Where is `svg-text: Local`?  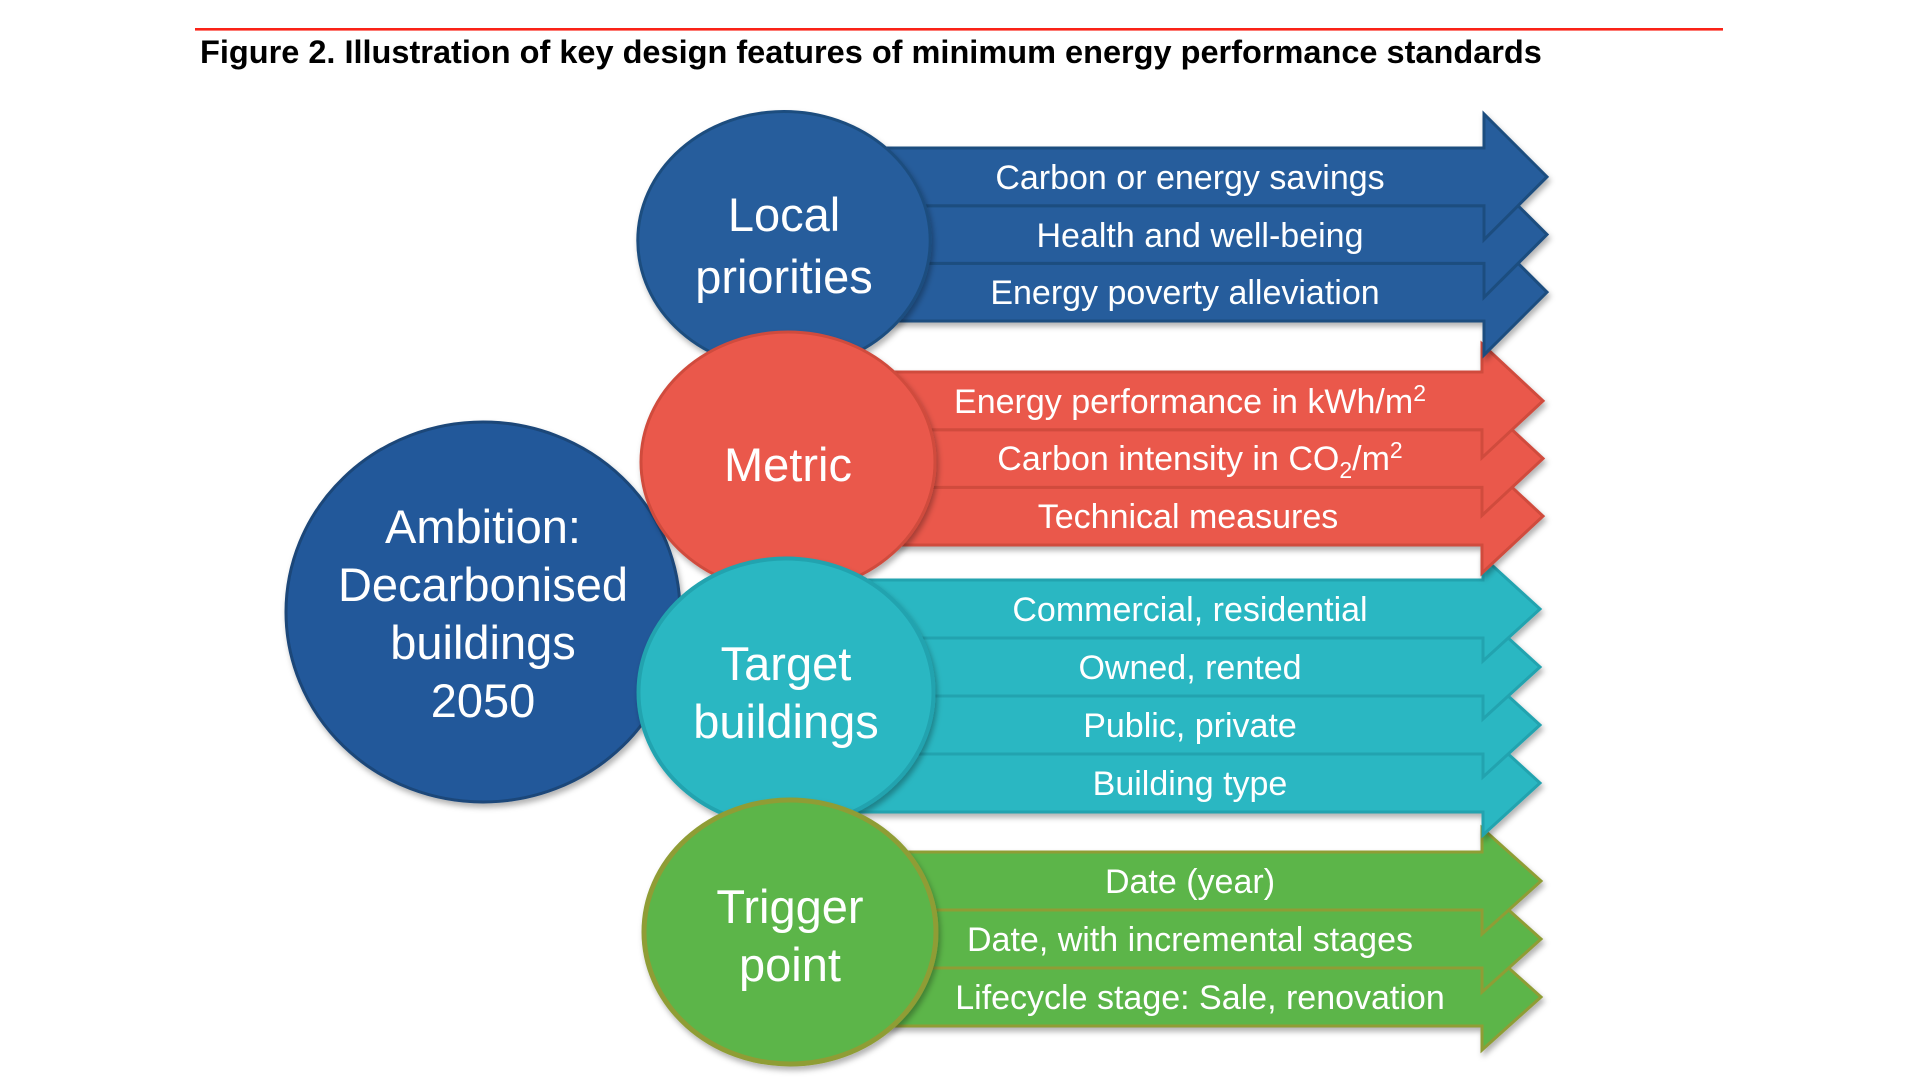 svg-text: Local is located at coordinates (784, 214).